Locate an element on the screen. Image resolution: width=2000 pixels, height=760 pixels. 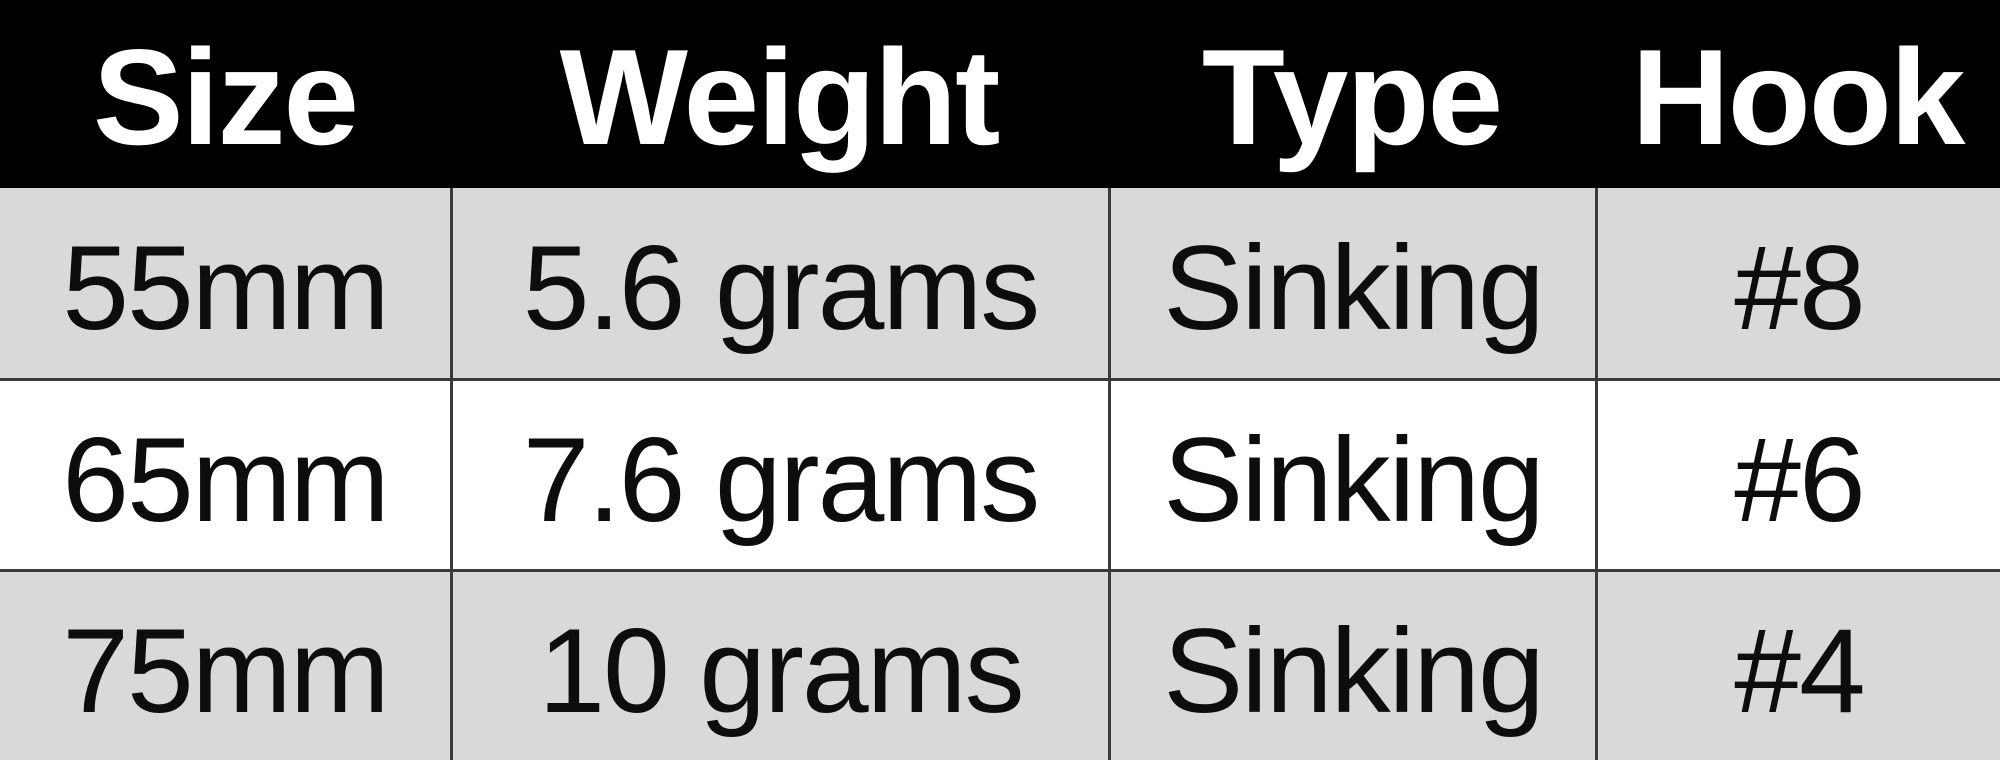
cell-weight: 5.6 grams is located at coordinates (779, 283).